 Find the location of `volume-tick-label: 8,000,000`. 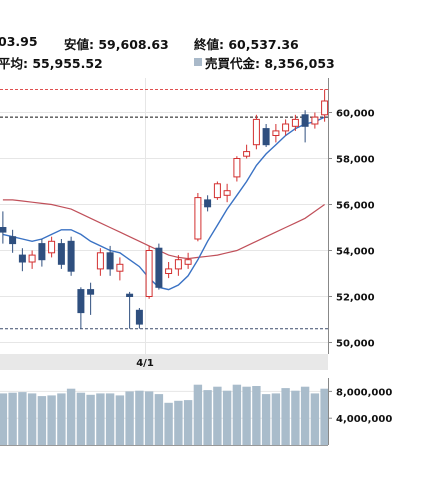

volume-tick-label: 8,000,000 is located at coordinates (364, 392).